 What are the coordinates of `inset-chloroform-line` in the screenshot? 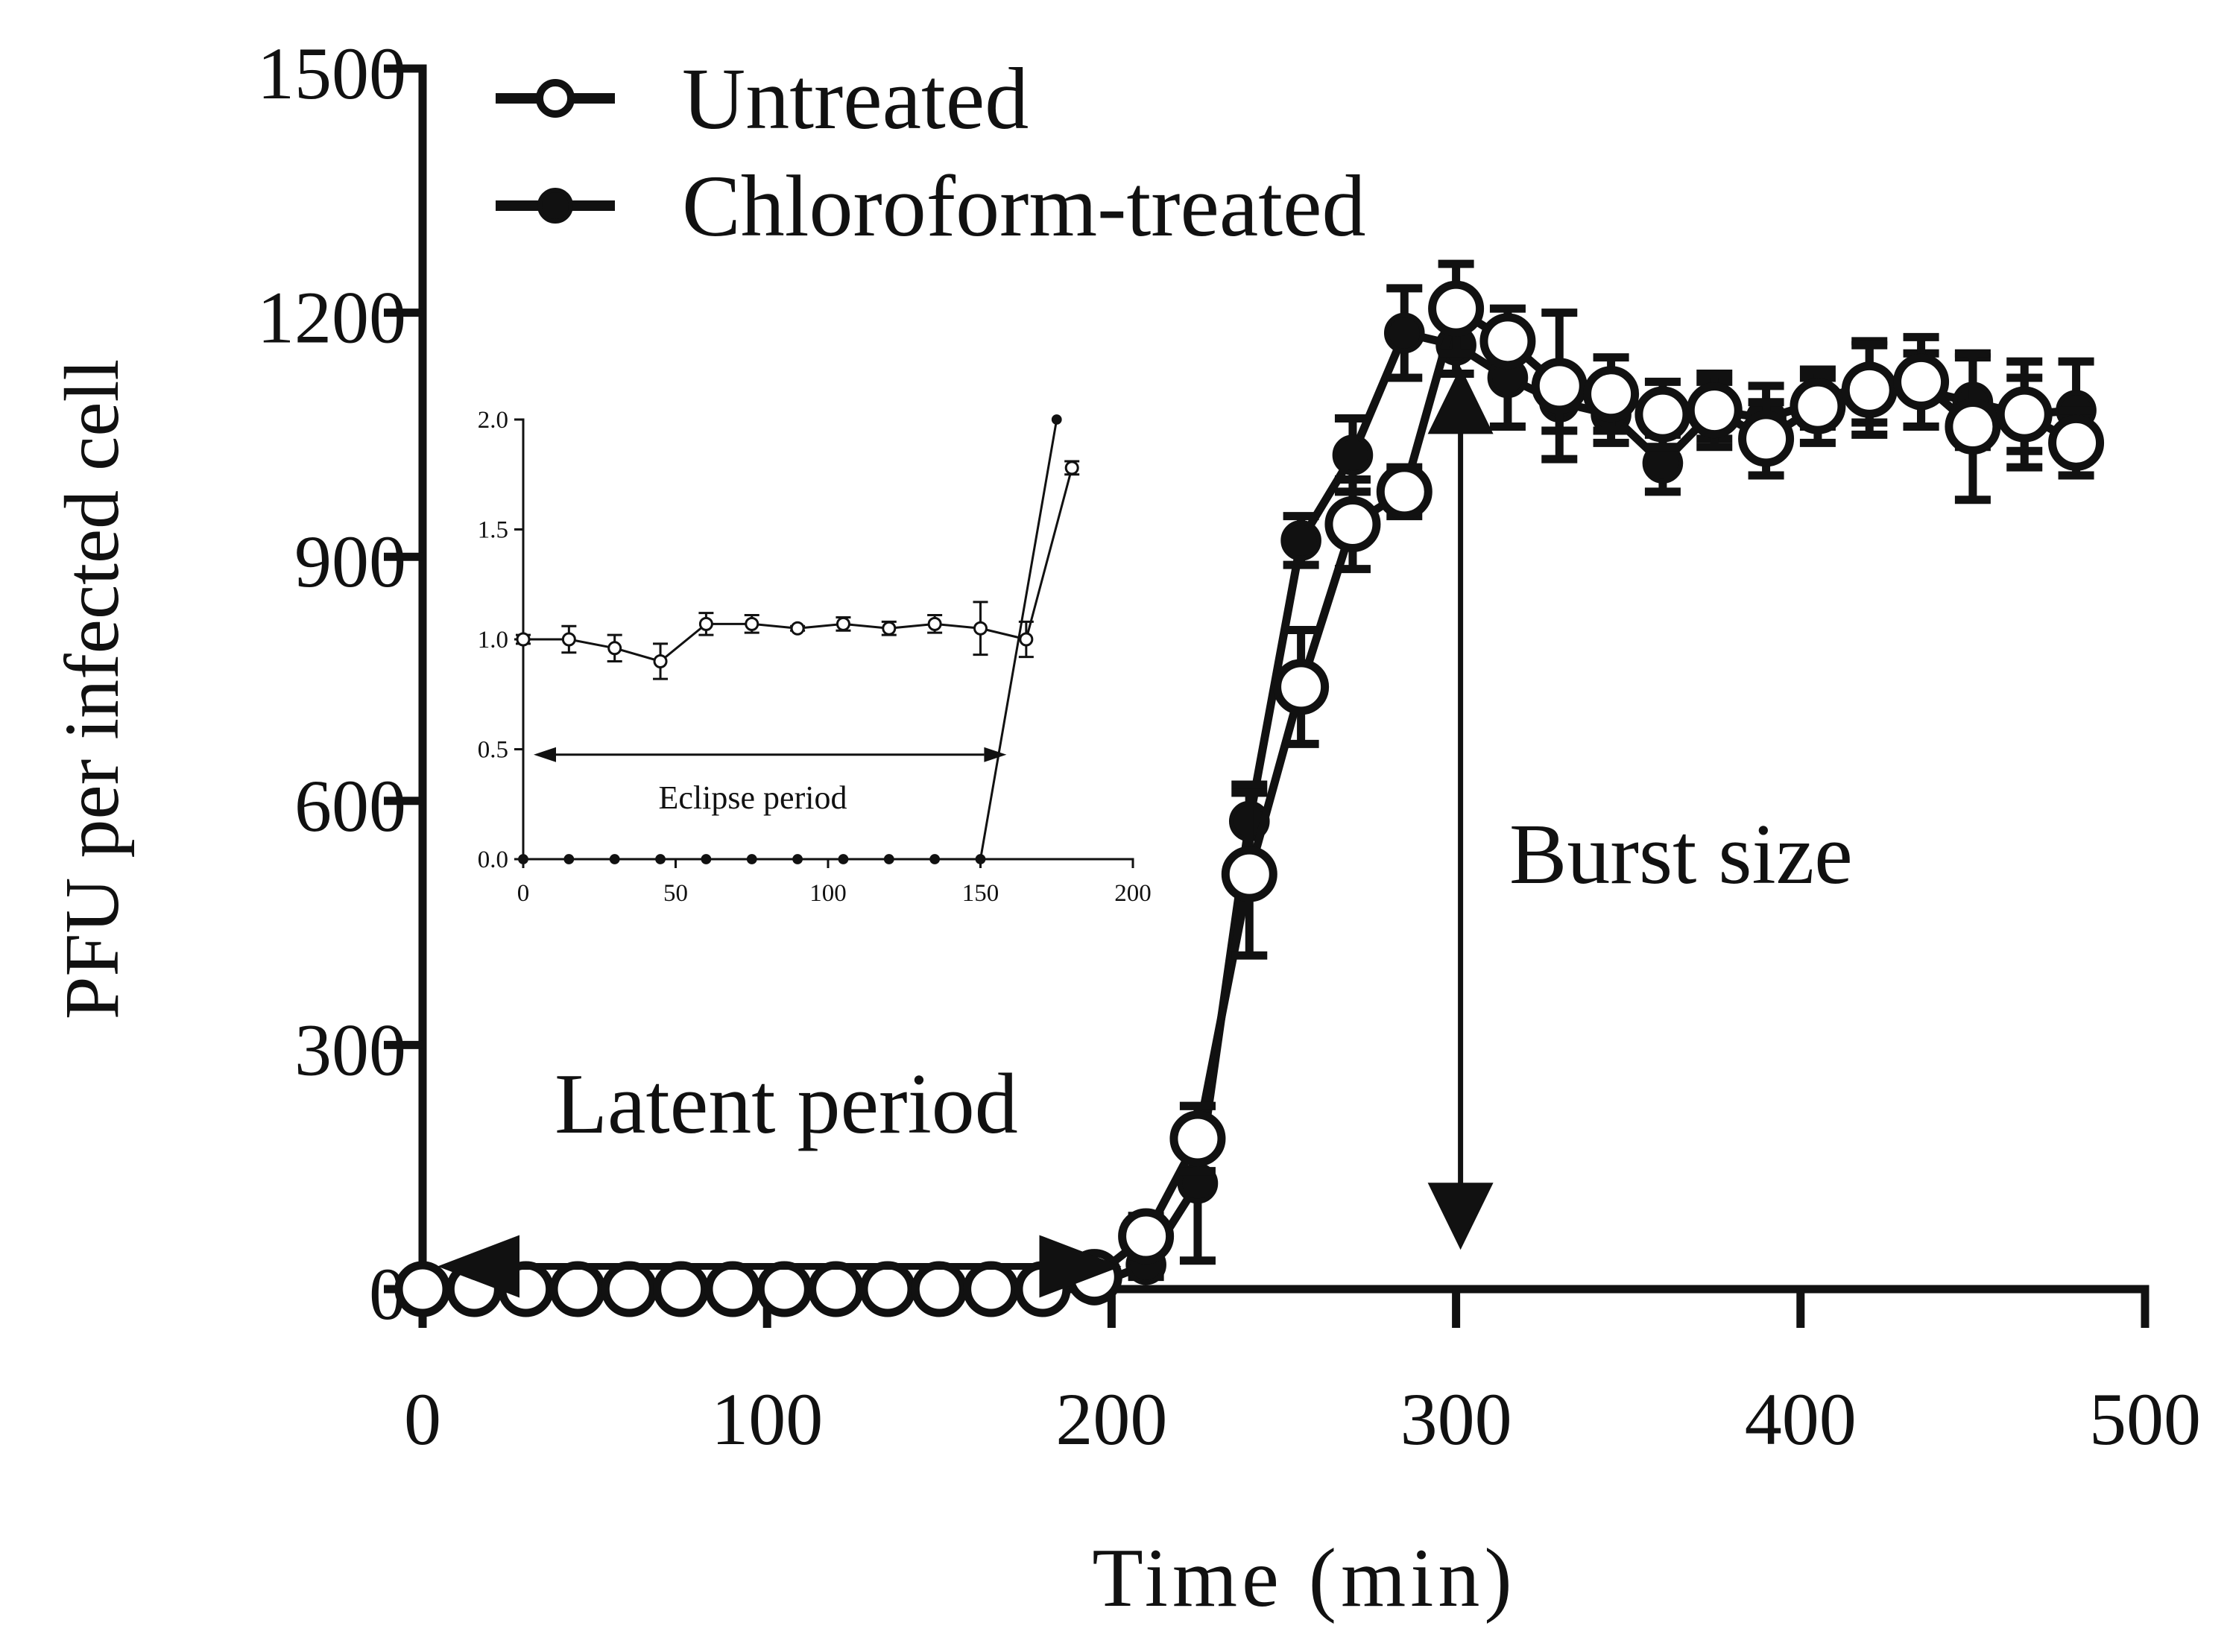 It's located at (790, 640).